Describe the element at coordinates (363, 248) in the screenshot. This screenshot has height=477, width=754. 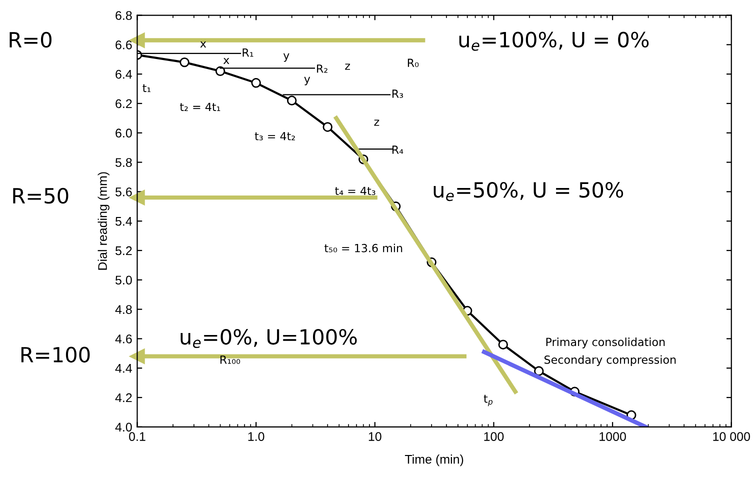
I see `annotation: t₅₀ = 13.6 min` at that location.